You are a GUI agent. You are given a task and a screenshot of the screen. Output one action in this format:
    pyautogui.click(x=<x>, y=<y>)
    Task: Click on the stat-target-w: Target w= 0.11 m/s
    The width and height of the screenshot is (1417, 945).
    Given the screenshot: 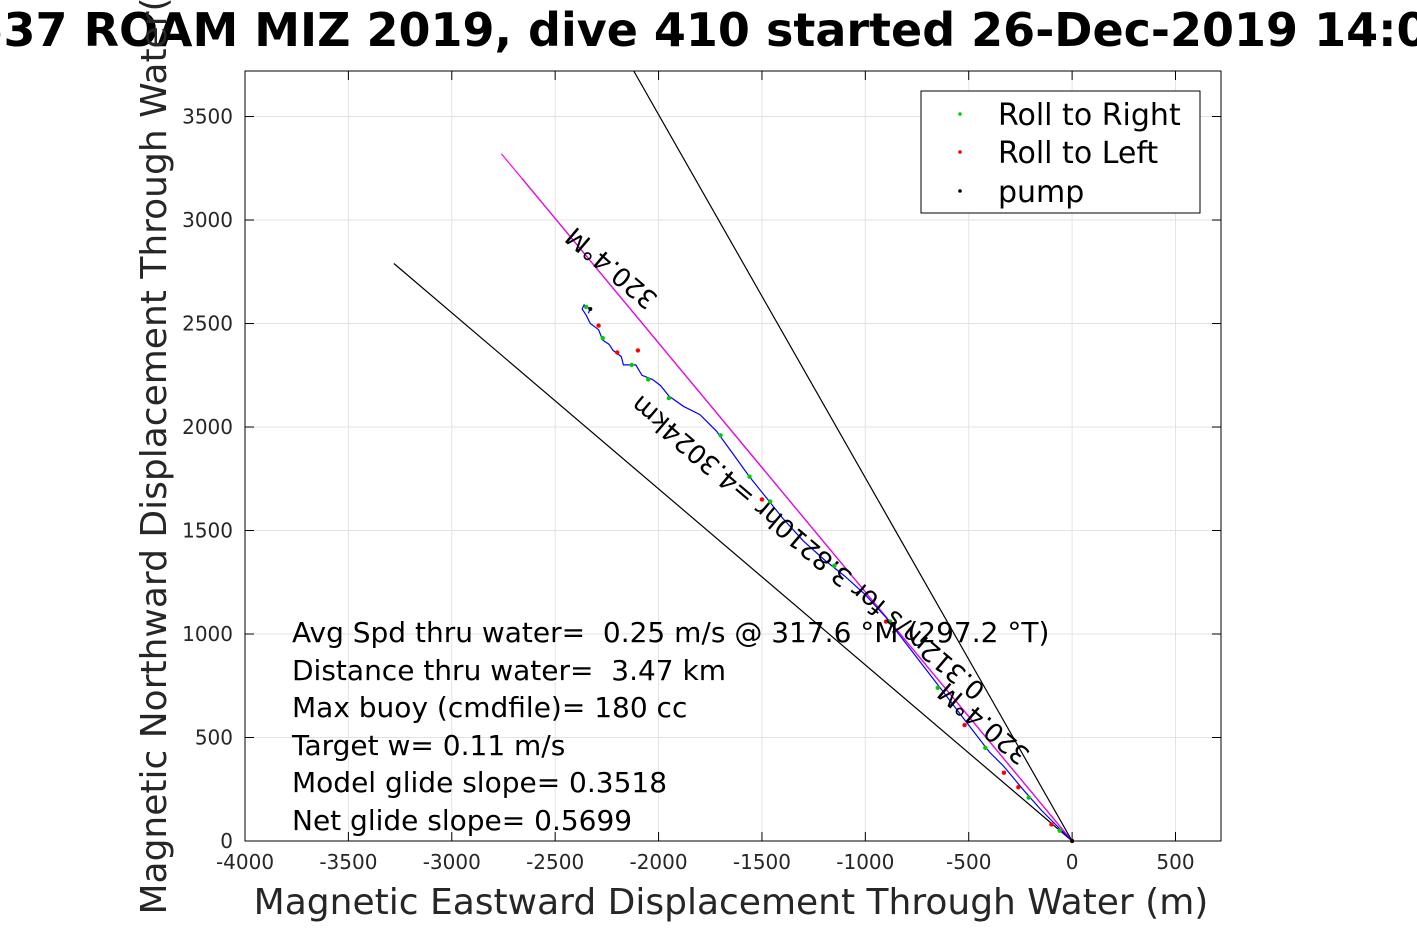 What is the action you would take?
    pyautogui.click(x=428, y=745)
    